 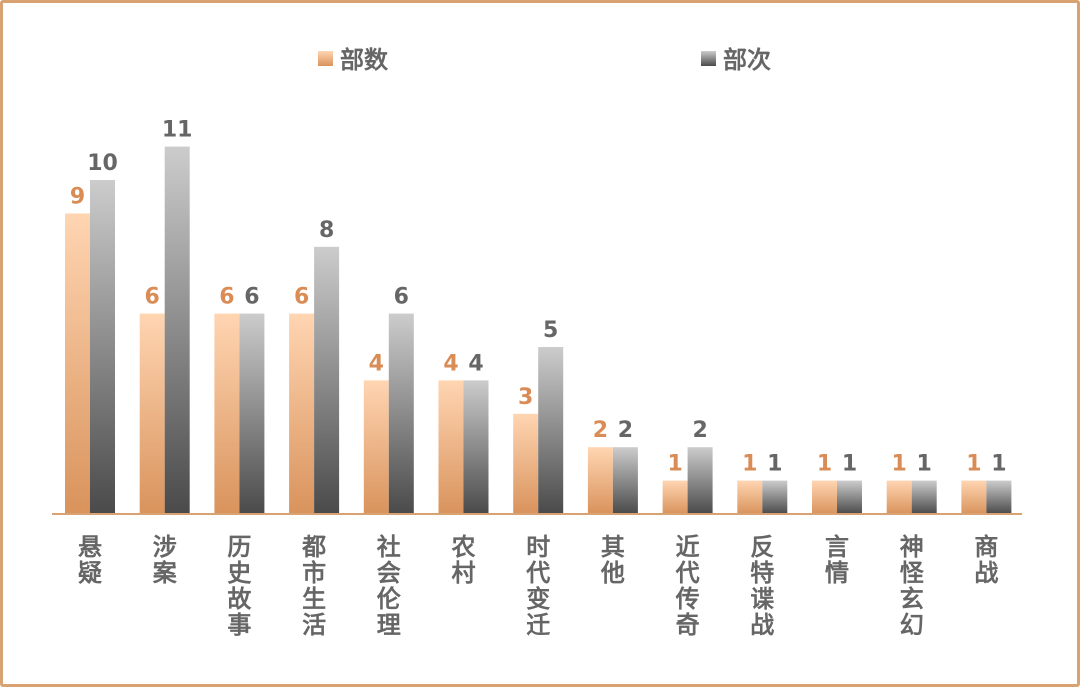 I want to click on category-label-1-char-1: 案, so click(x=165, y=573).